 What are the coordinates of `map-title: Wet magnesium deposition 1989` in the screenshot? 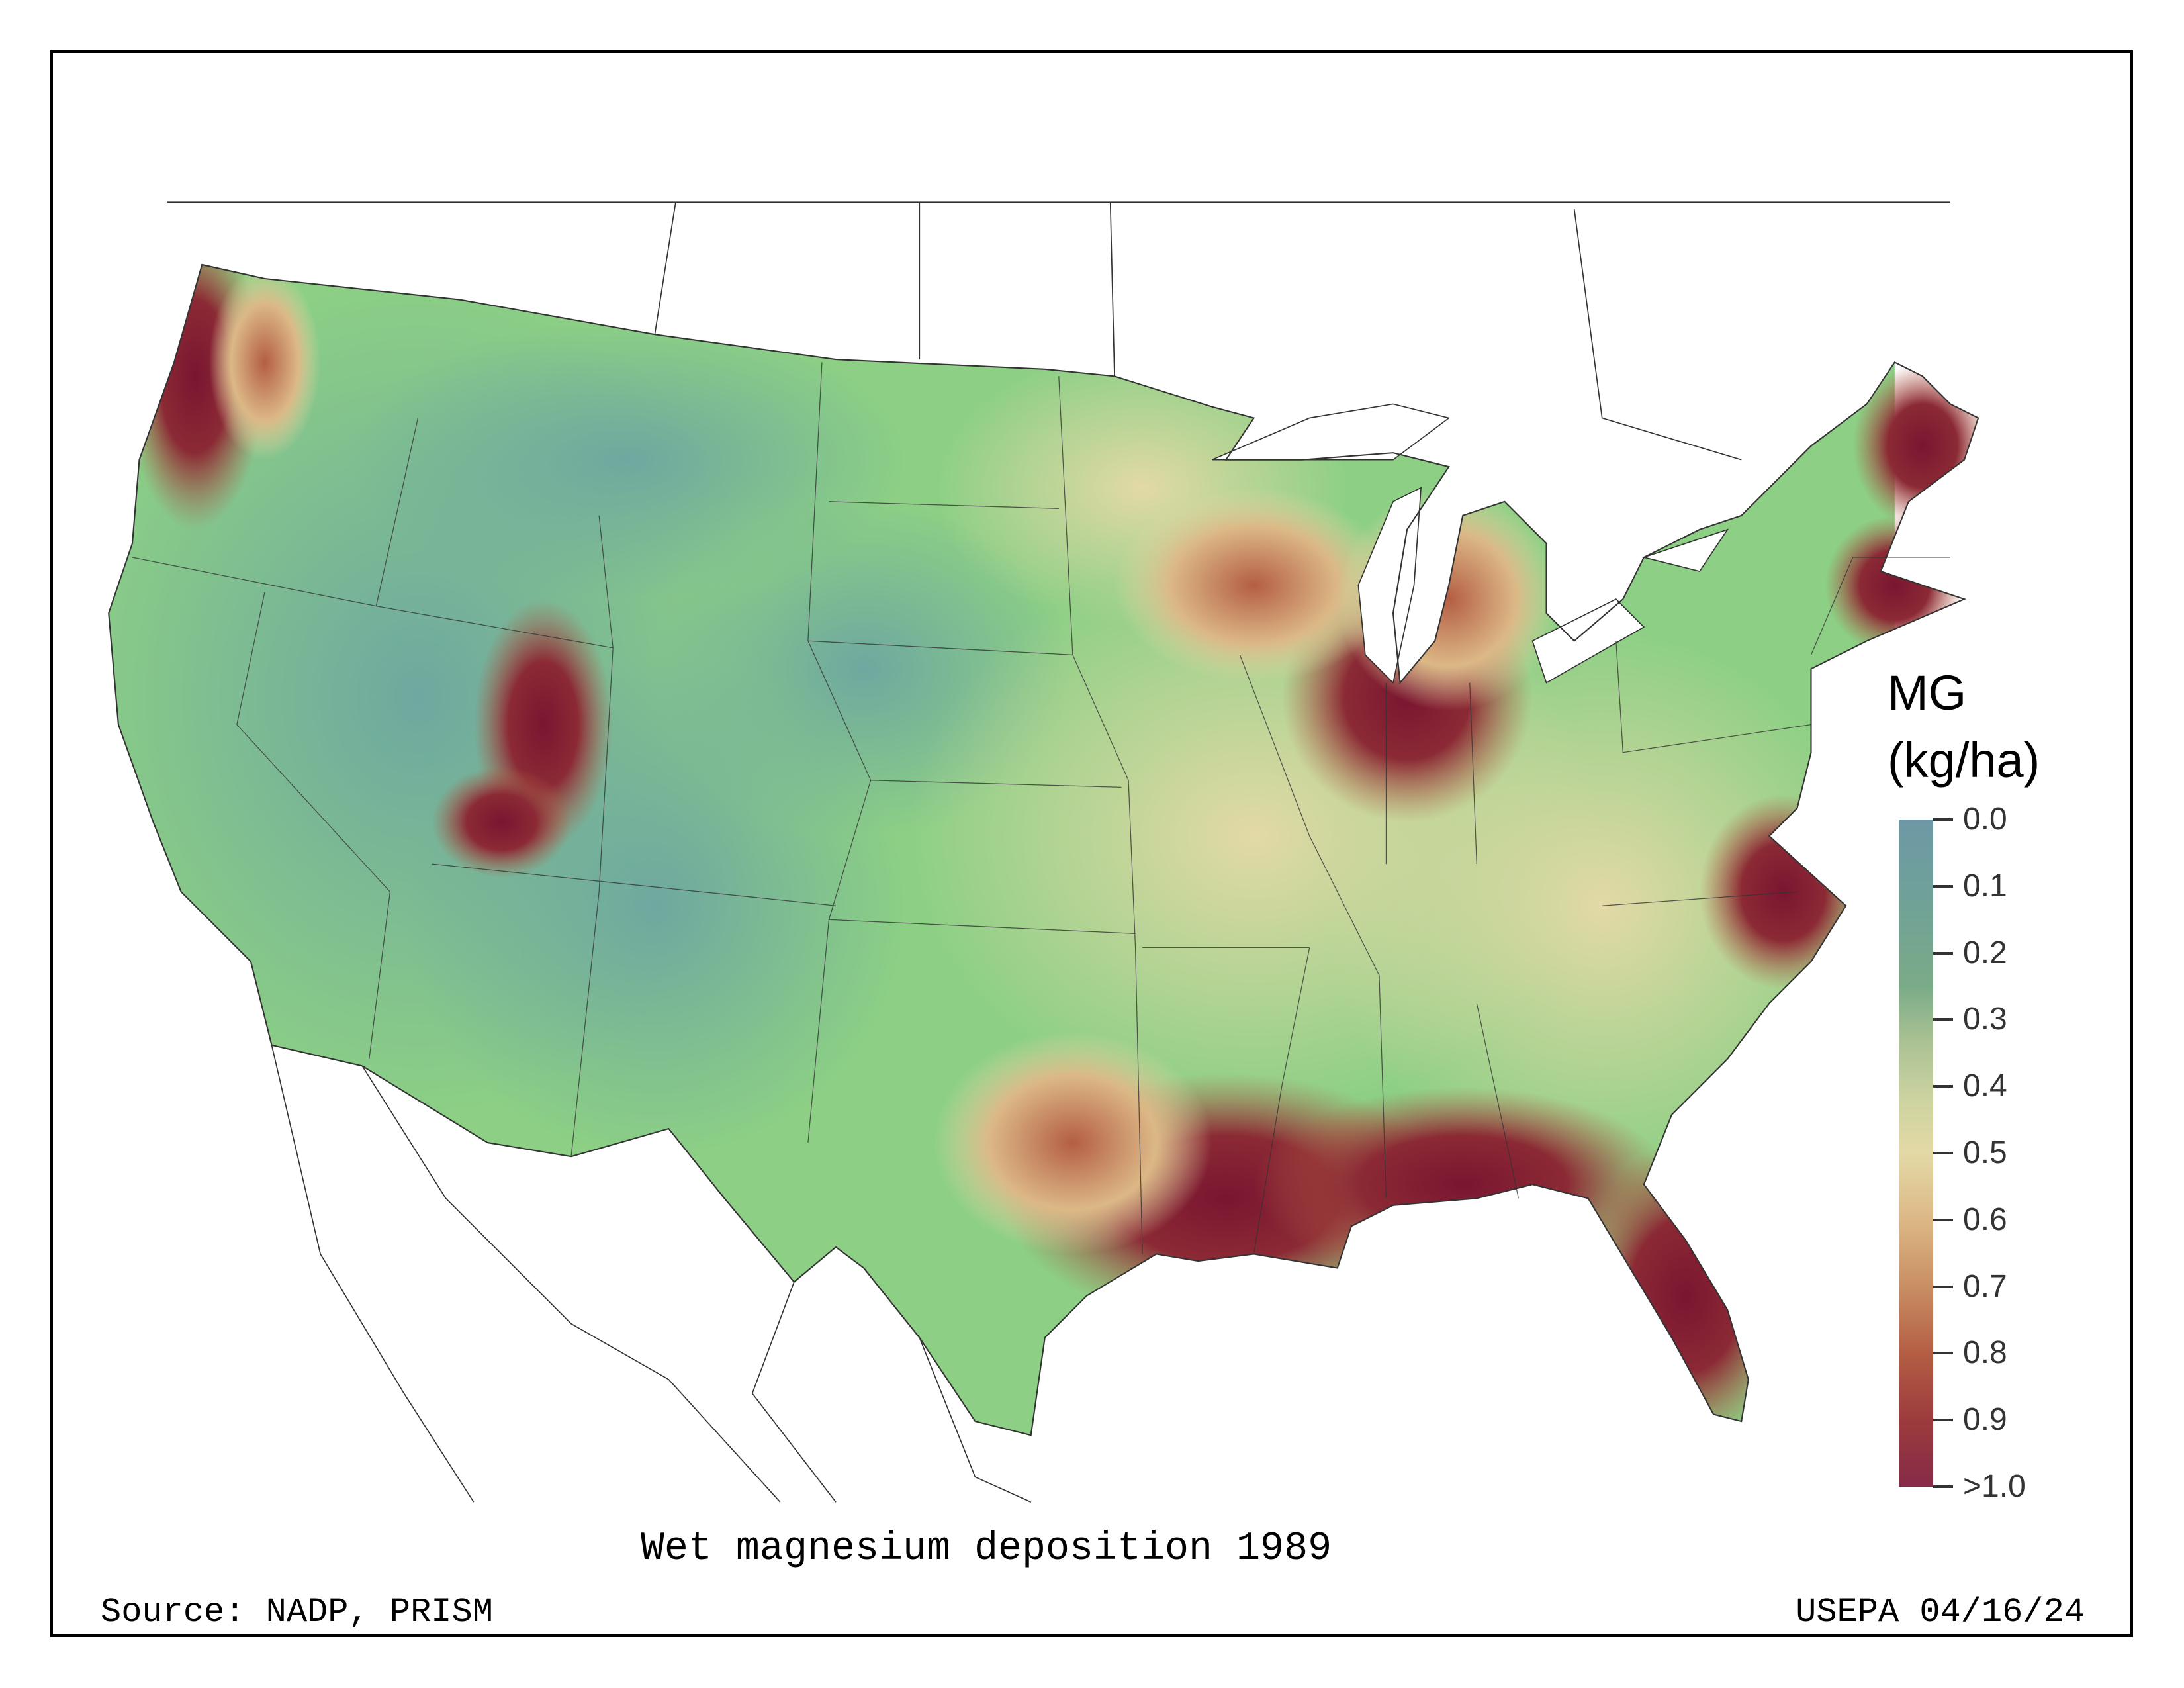 It's located at (986, 1548).